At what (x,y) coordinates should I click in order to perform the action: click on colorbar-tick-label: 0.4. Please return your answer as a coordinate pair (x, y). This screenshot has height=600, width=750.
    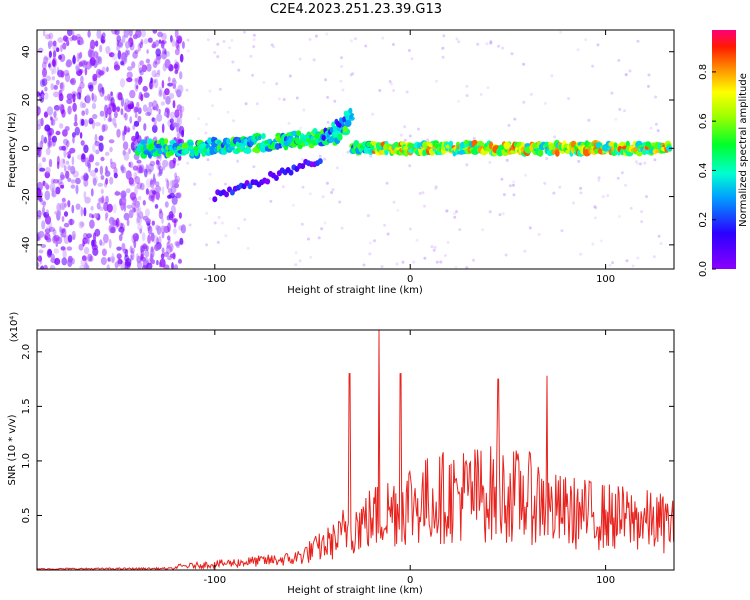
    Looking at the image, I should click on (703, 170).